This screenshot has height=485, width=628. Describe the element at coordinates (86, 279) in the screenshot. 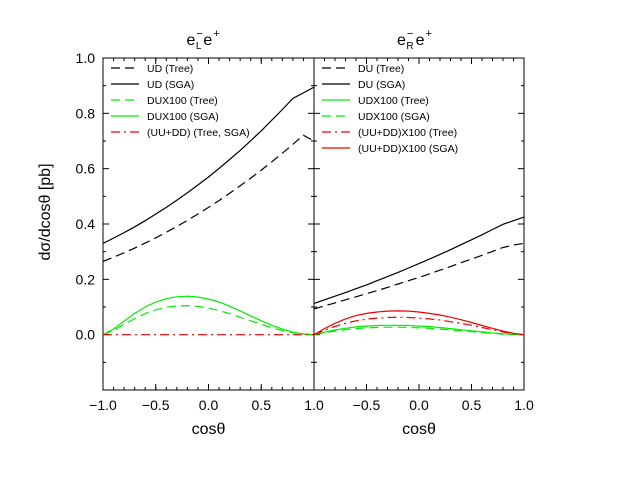

I see `y-tick-label: 0.2` at that location.